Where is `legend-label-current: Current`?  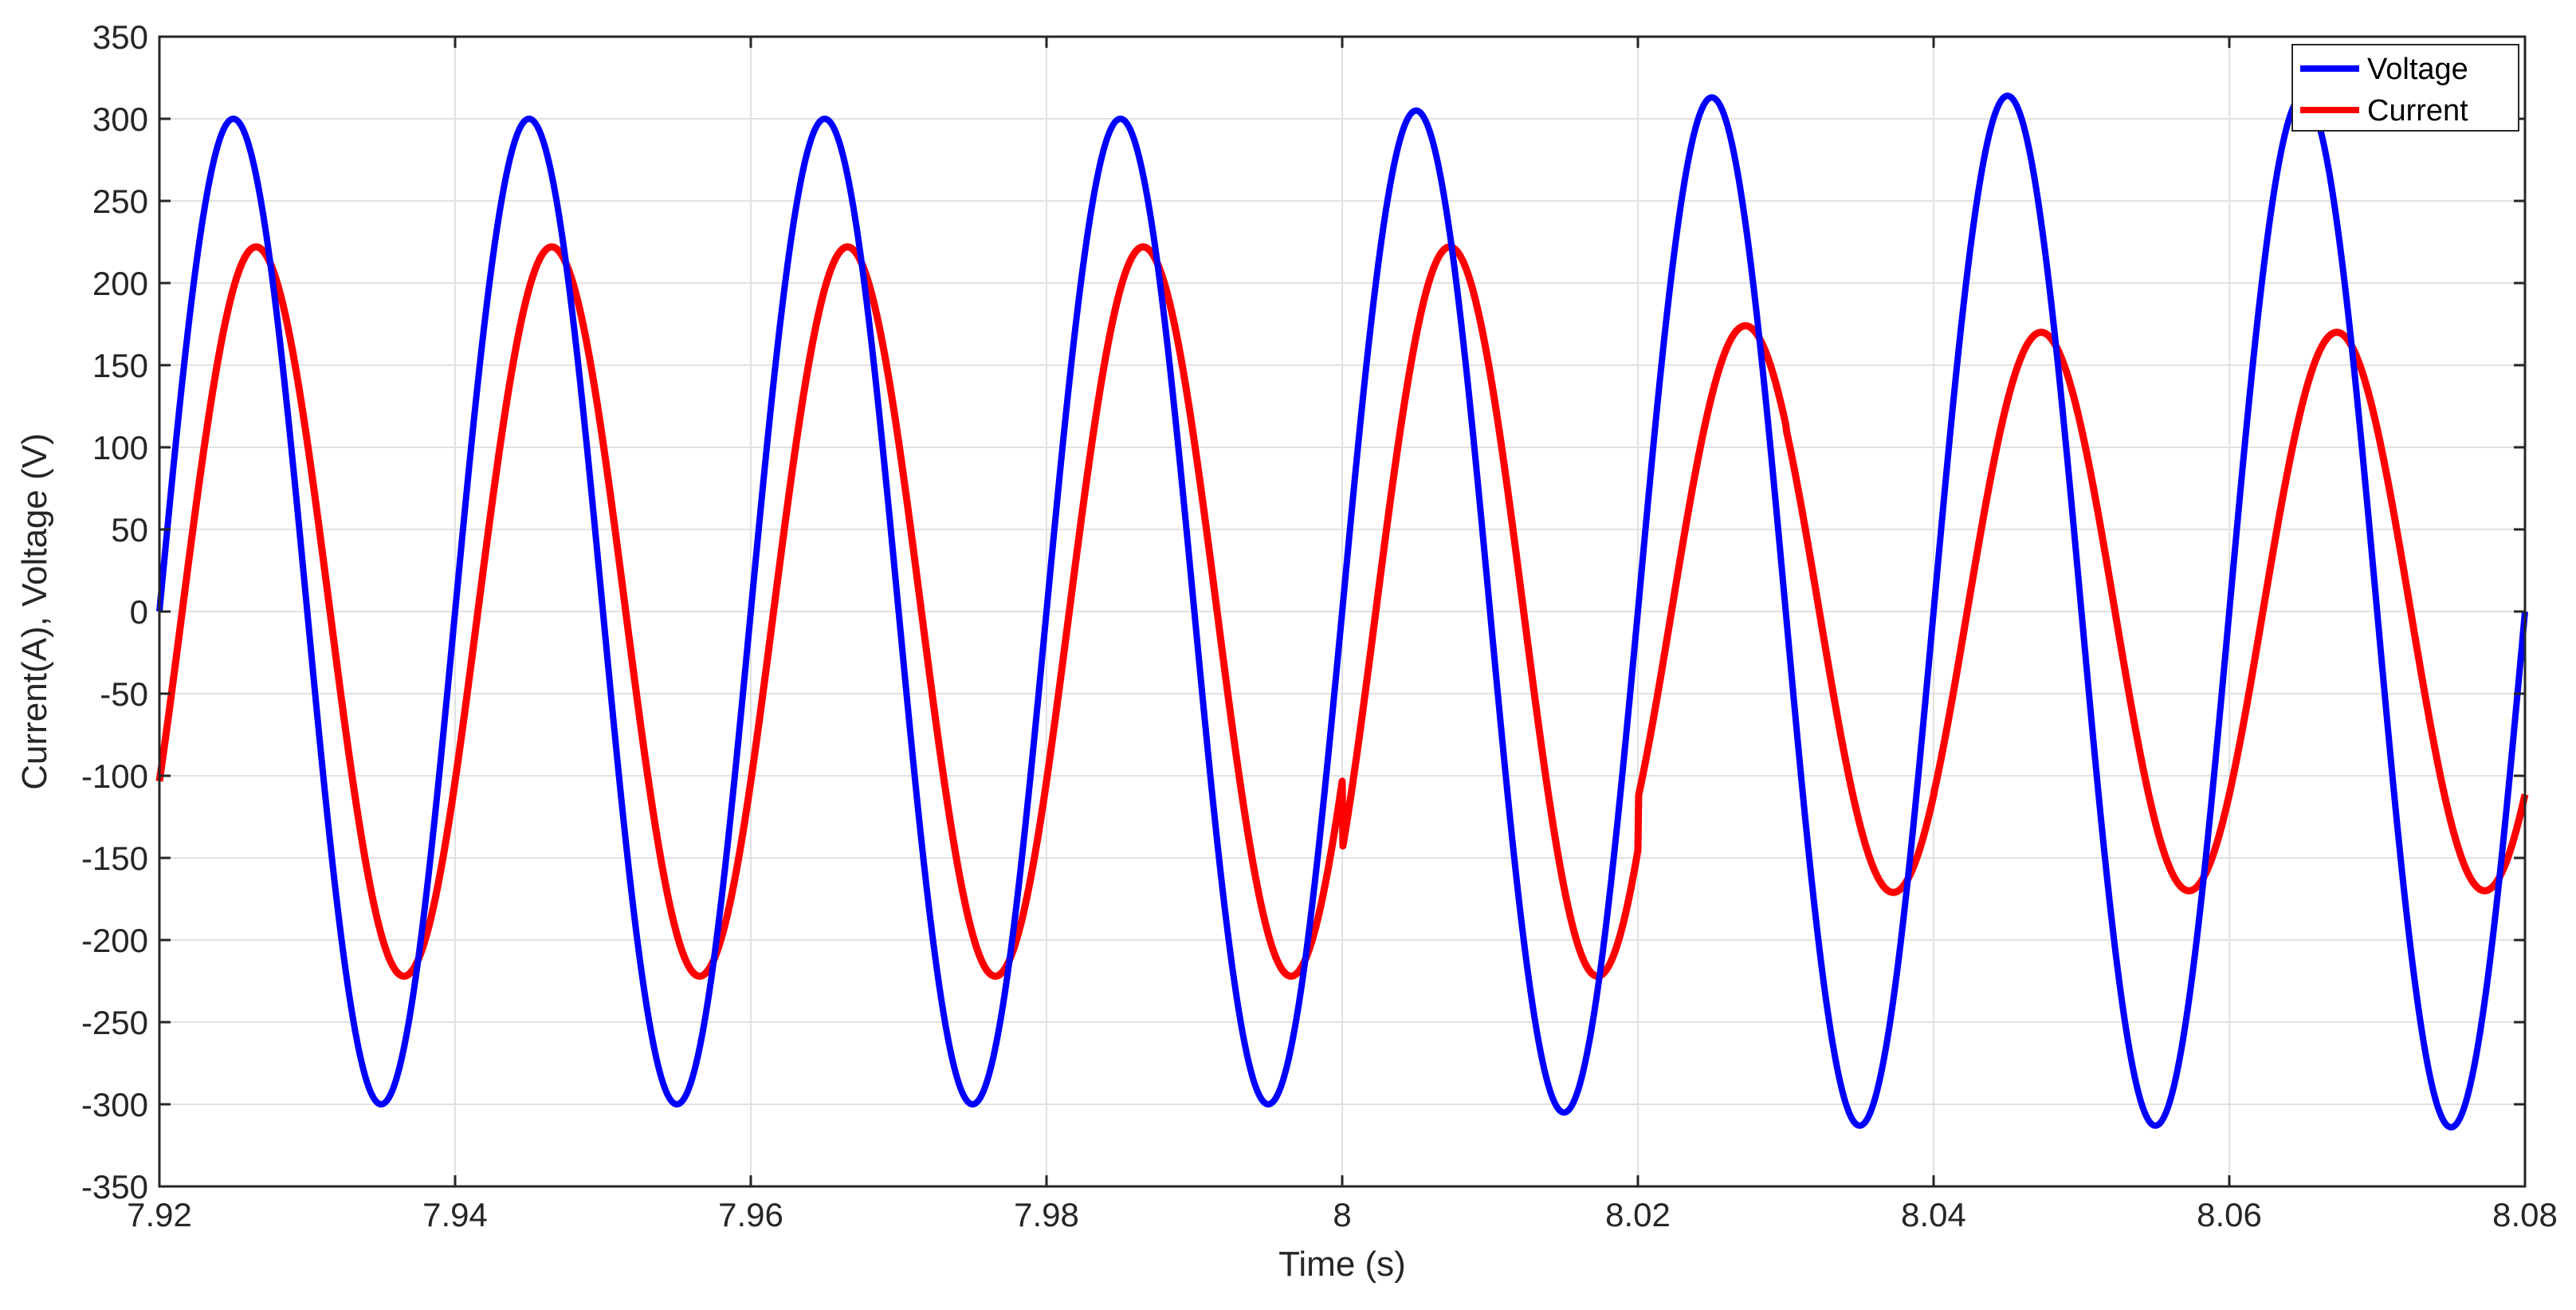 legend-label-current: Current is located at coordinates (2417, 111).